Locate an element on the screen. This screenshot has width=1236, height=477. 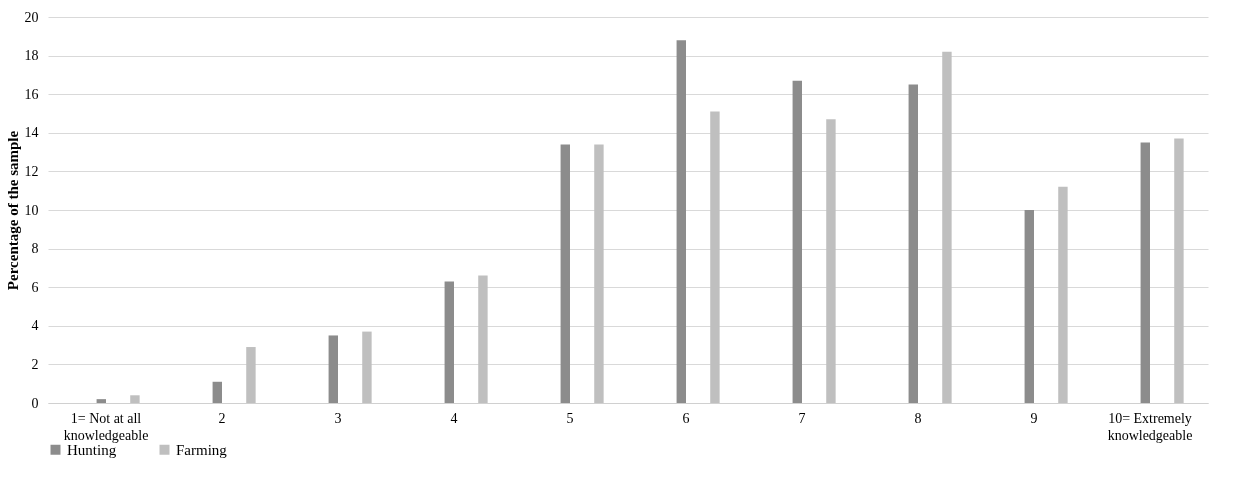
y-axis-title: Percentage of the sample is located at coordinates (12, 210).